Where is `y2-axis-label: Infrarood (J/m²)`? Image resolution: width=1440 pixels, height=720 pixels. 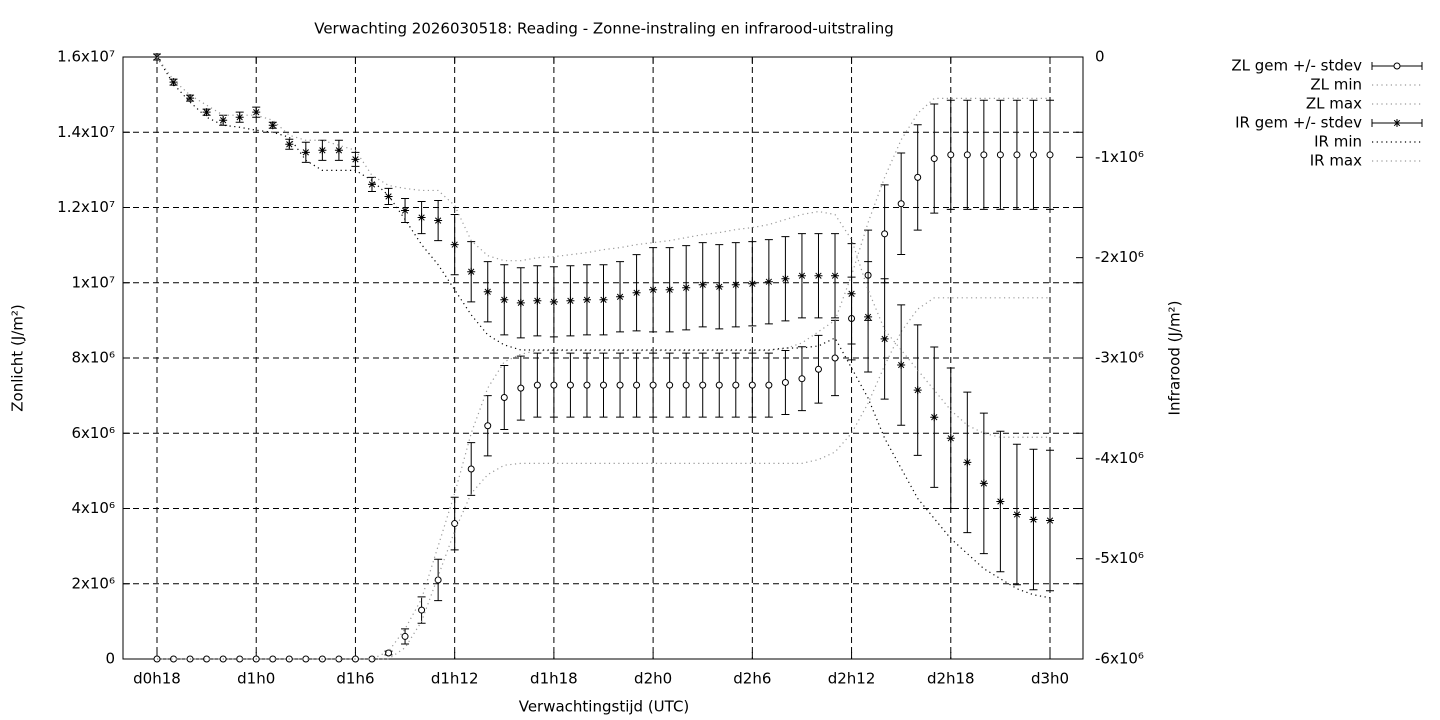
y2-axis-label: Infrarood (J/m²) is located at coordinates (1175, 358).